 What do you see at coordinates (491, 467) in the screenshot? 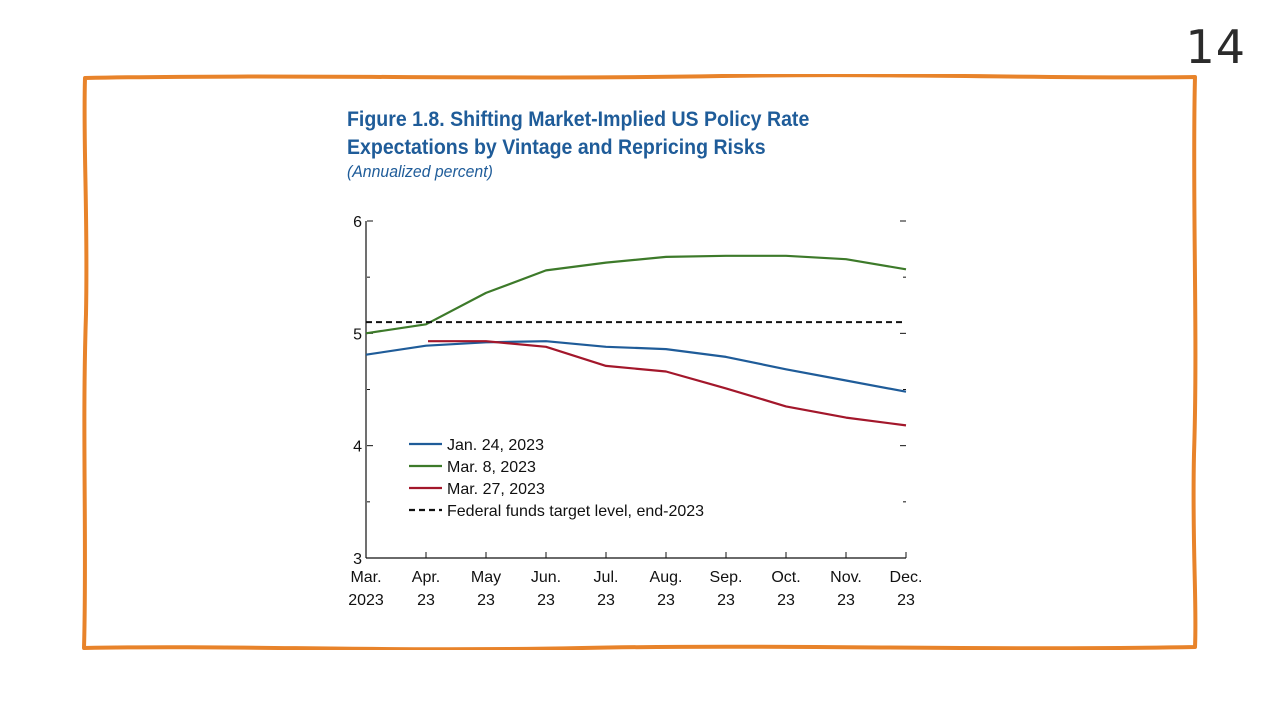
I see `legend-label-2: Mar. 8, 2023` at bounding box center [491, 467].